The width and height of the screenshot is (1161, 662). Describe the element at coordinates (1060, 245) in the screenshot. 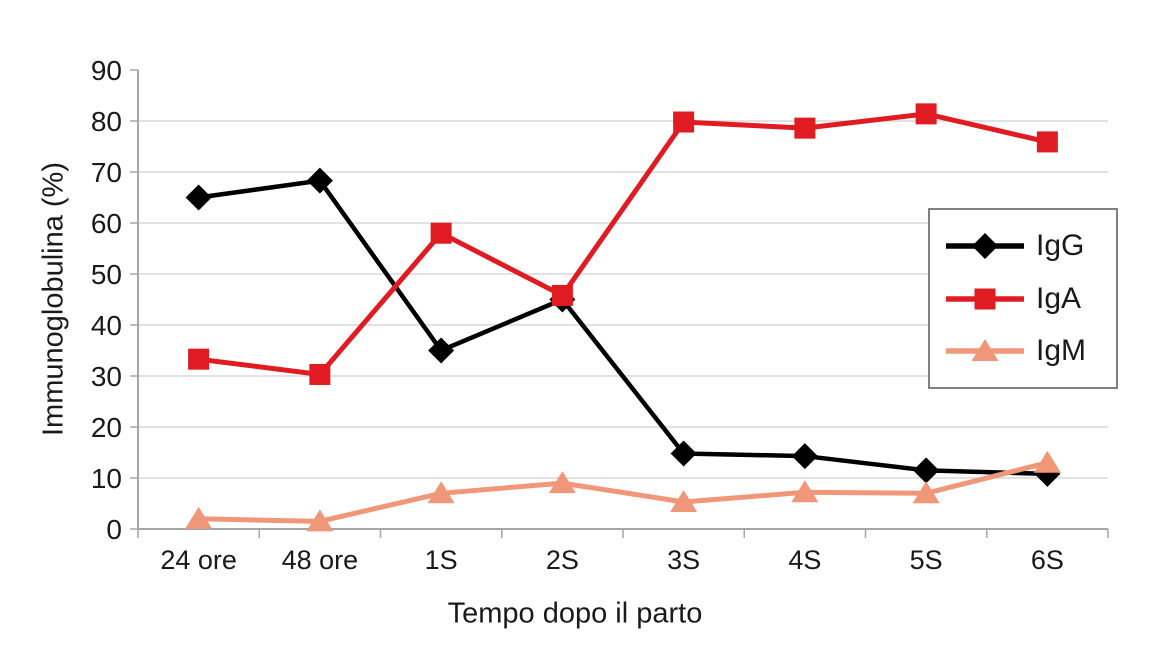

I see `legend-label-igg: IgG` at that location.